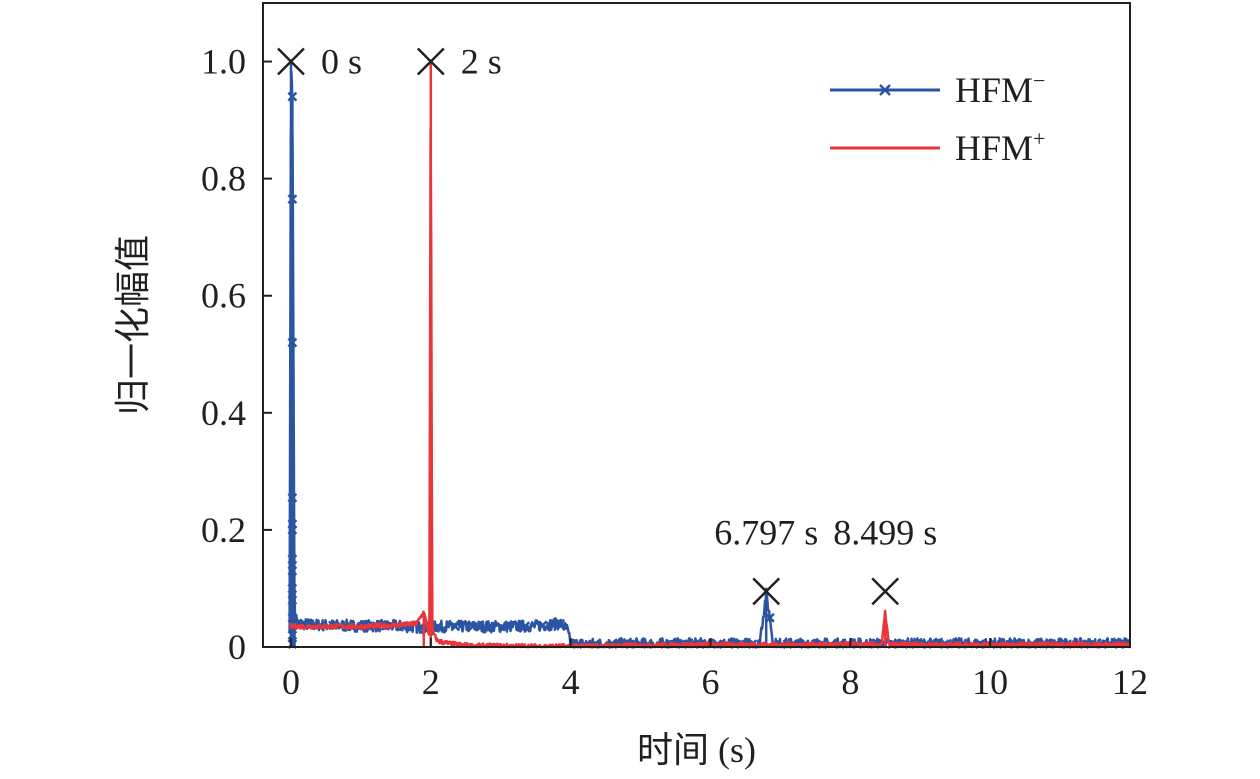 Image resolution: width=1260 pixels, height=779 pixels. I want to click on legend-marker-hfm-minus, so click(885, 90).